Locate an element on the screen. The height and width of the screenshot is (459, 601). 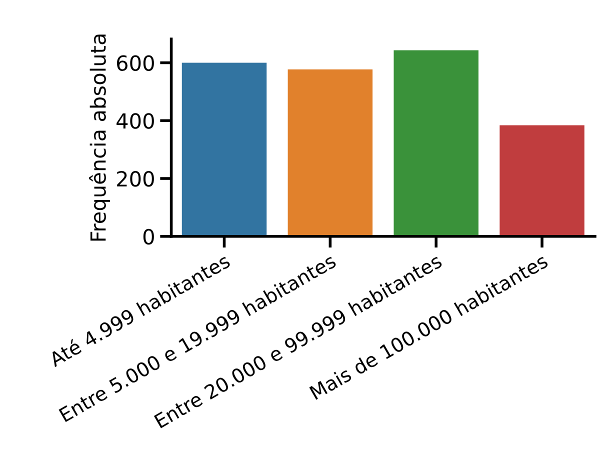
y-tick-label: 0 is located at coordinates (148, 236).